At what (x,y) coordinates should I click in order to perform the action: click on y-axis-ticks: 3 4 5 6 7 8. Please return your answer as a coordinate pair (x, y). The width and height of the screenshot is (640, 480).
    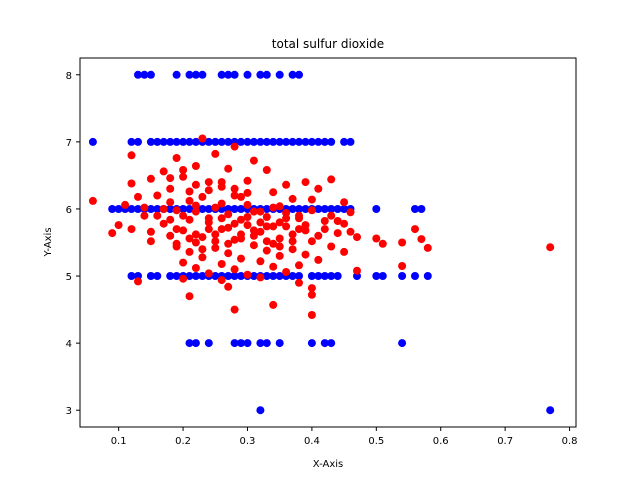
    Looking at the image, I should click on (73, 244).